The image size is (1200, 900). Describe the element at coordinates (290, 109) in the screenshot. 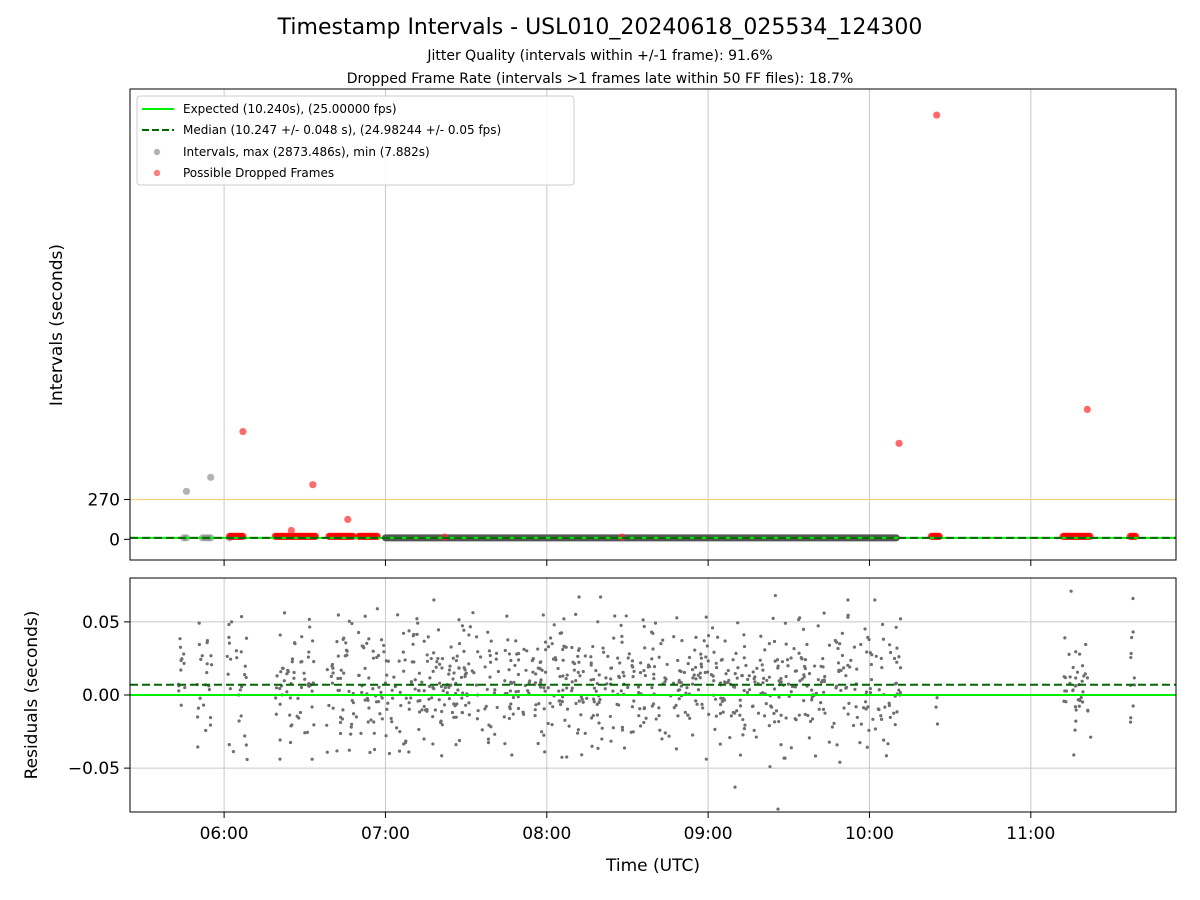

I see `legend-expected-label: Expected (10.240s), (25.00000 fps)` at that location.